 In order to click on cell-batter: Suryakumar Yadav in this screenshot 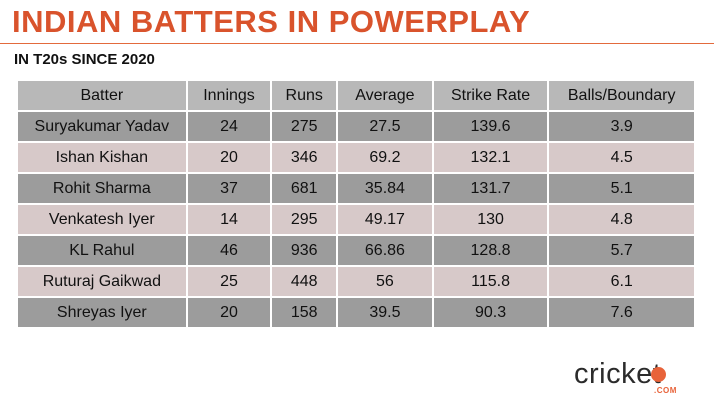, I will do `click(102, 126)`.